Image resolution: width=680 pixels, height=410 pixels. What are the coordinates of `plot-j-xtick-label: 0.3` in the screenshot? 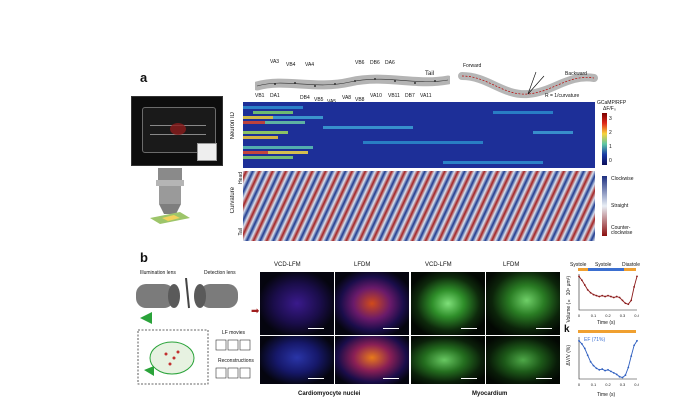 It's located at (623, 315).